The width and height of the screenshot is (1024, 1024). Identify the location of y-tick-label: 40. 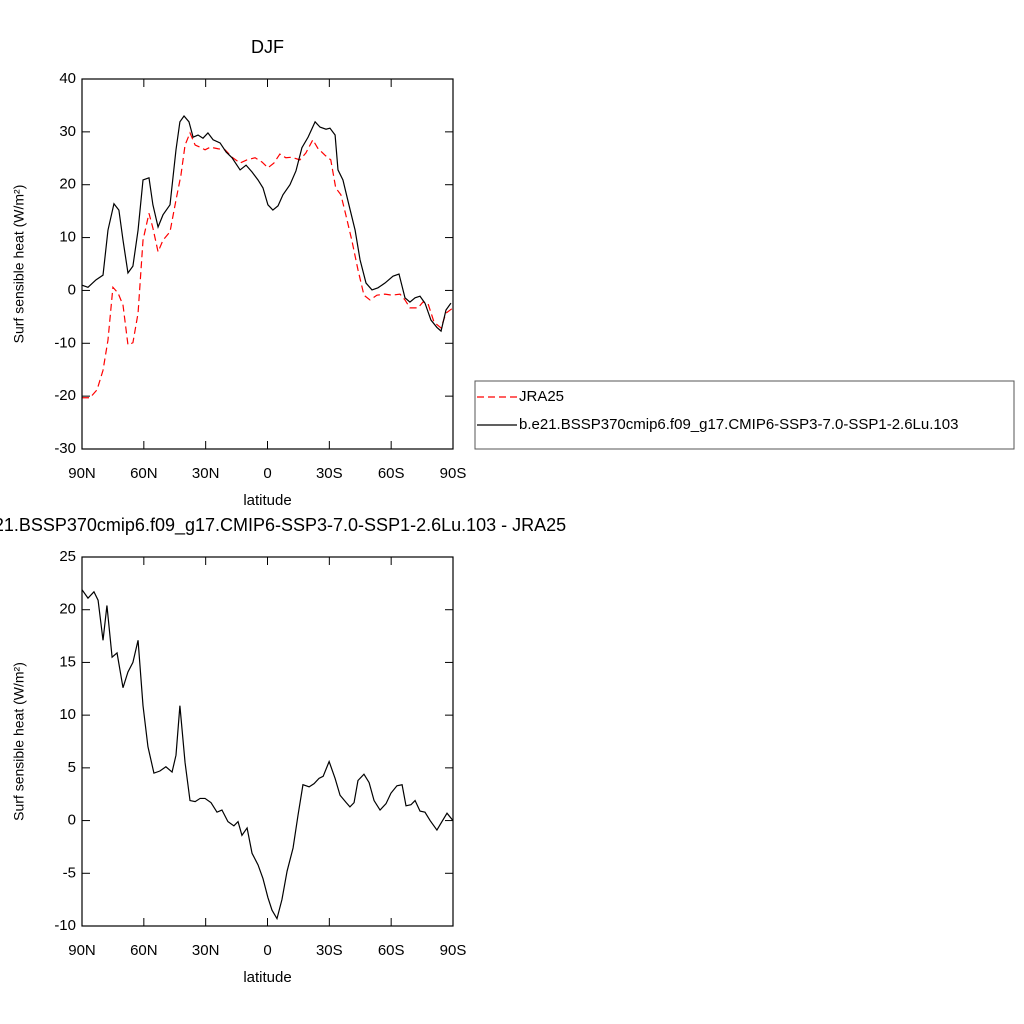
(67, 78).